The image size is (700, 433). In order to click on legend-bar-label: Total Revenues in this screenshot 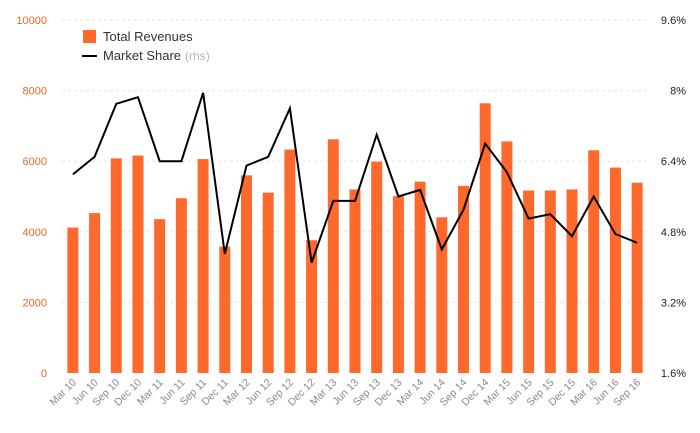, I will do `click(148, 36)`.